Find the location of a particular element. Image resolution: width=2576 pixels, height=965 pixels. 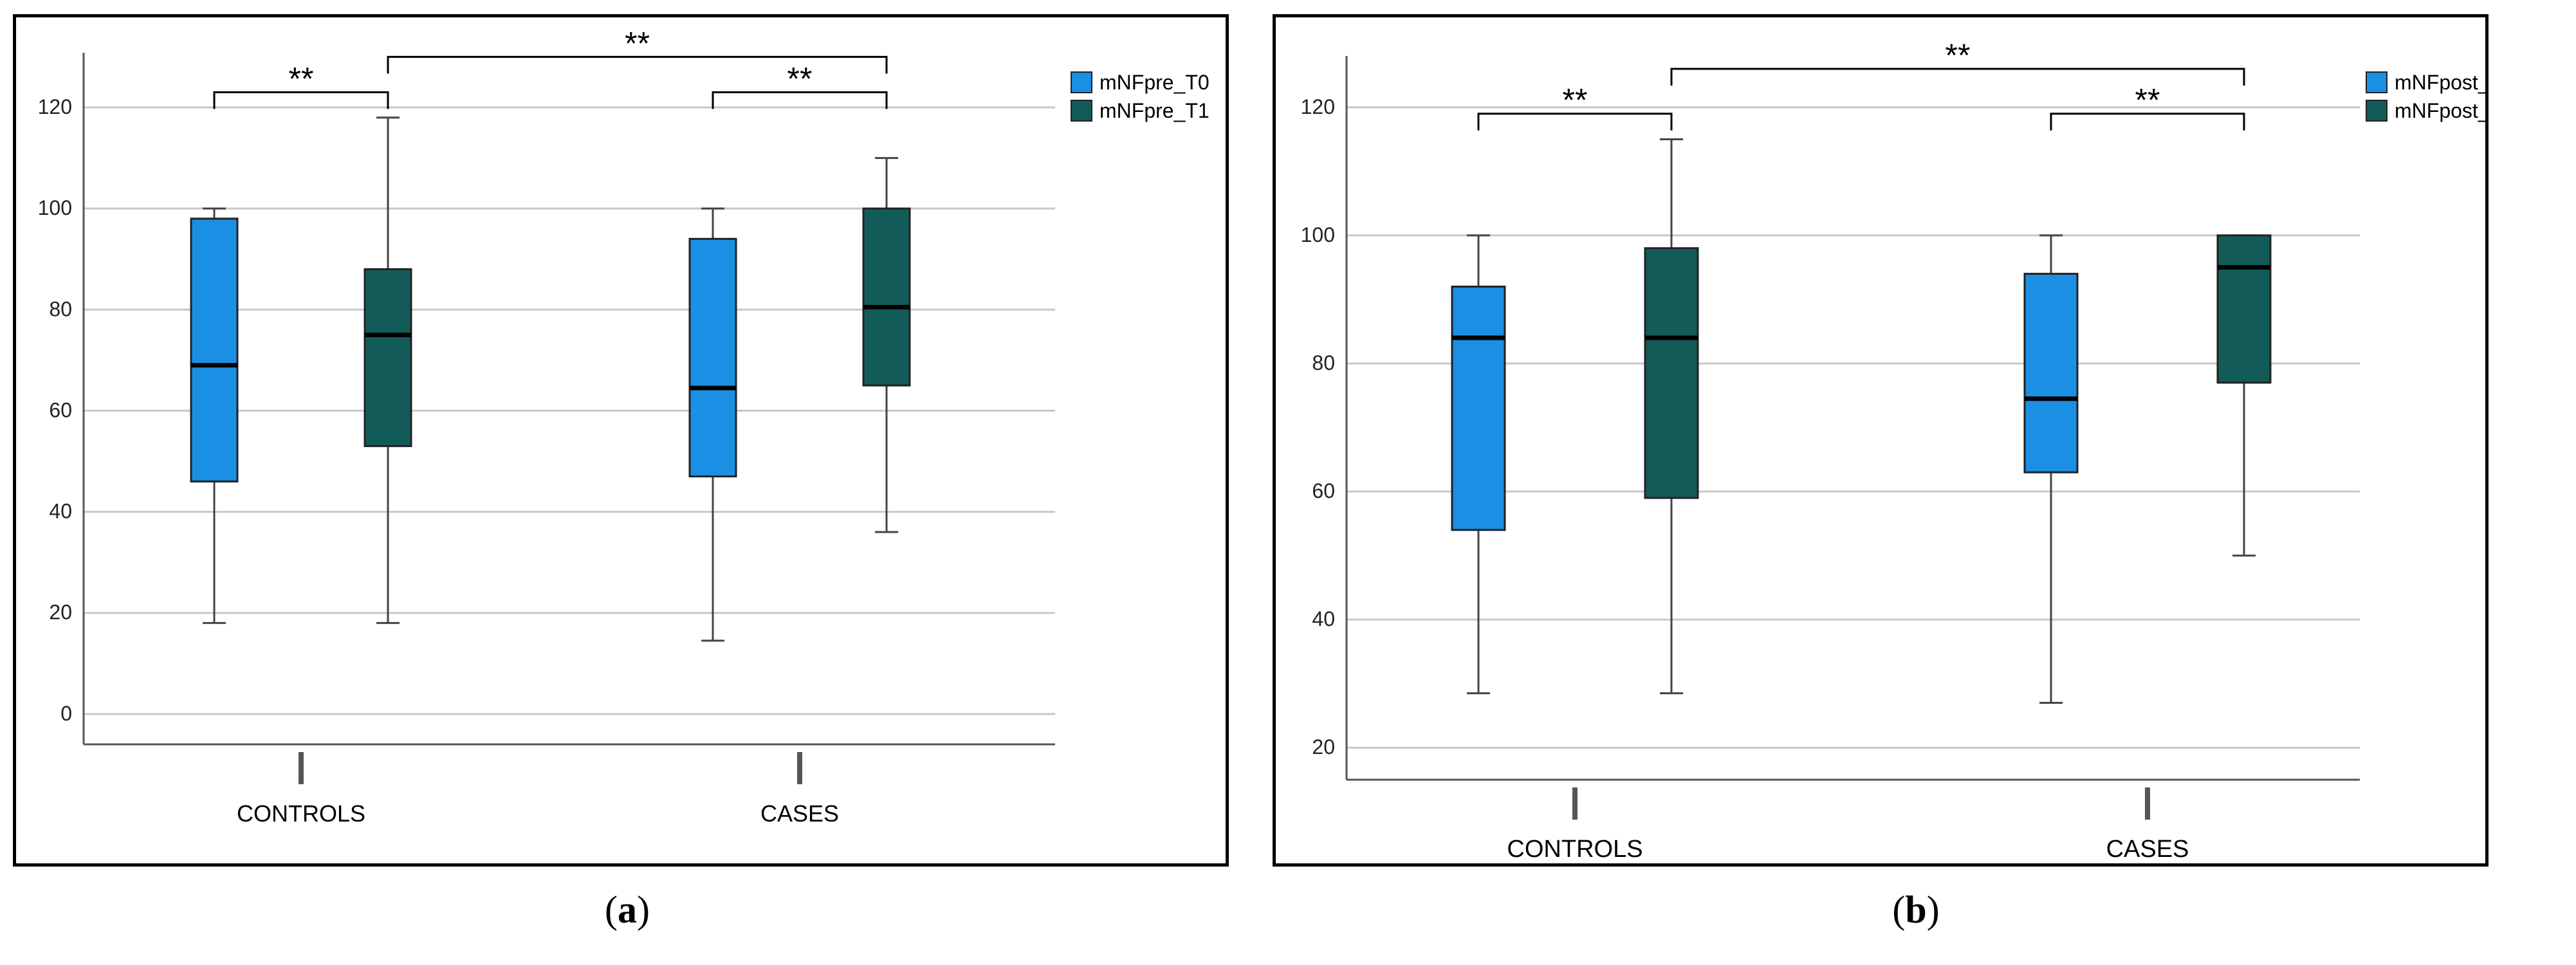

box-mNFpost_T0-controls is located at coordinates (1478, 464).